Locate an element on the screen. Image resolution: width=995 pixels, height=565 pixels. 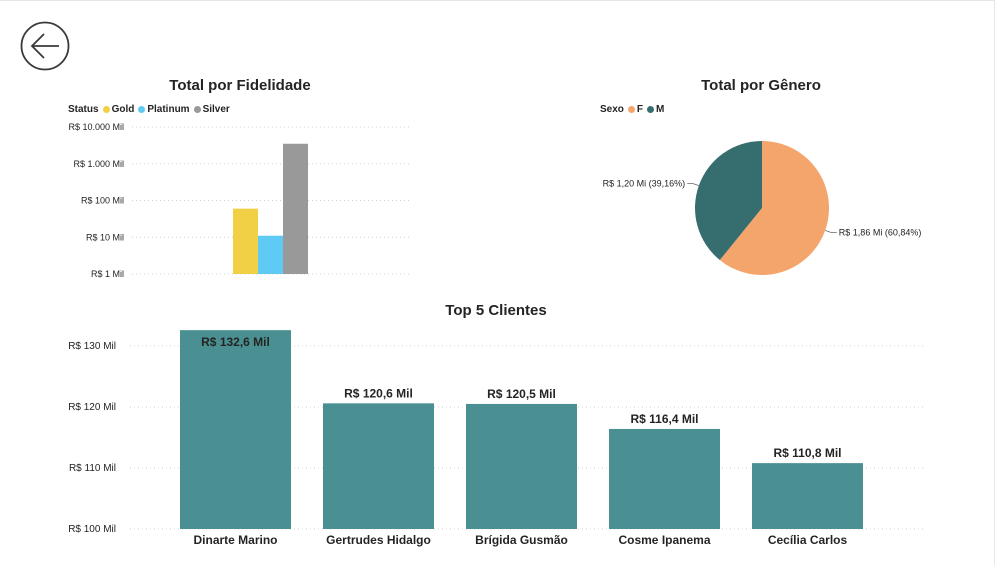
pie-slice-f is located at coordinates (774, 208).